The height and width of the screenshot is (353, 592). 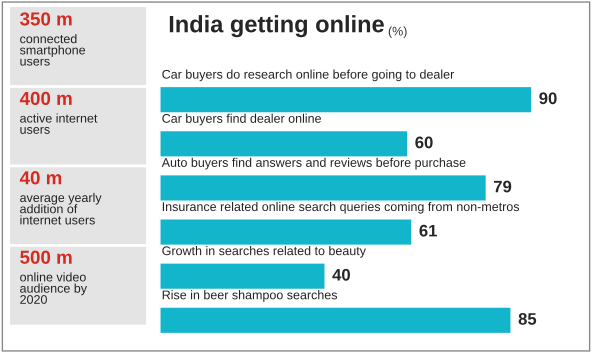 What do you see at coordinates (503, 186) in the screenshot?
I see `data-label: 79` at bounding box center [503, 186].